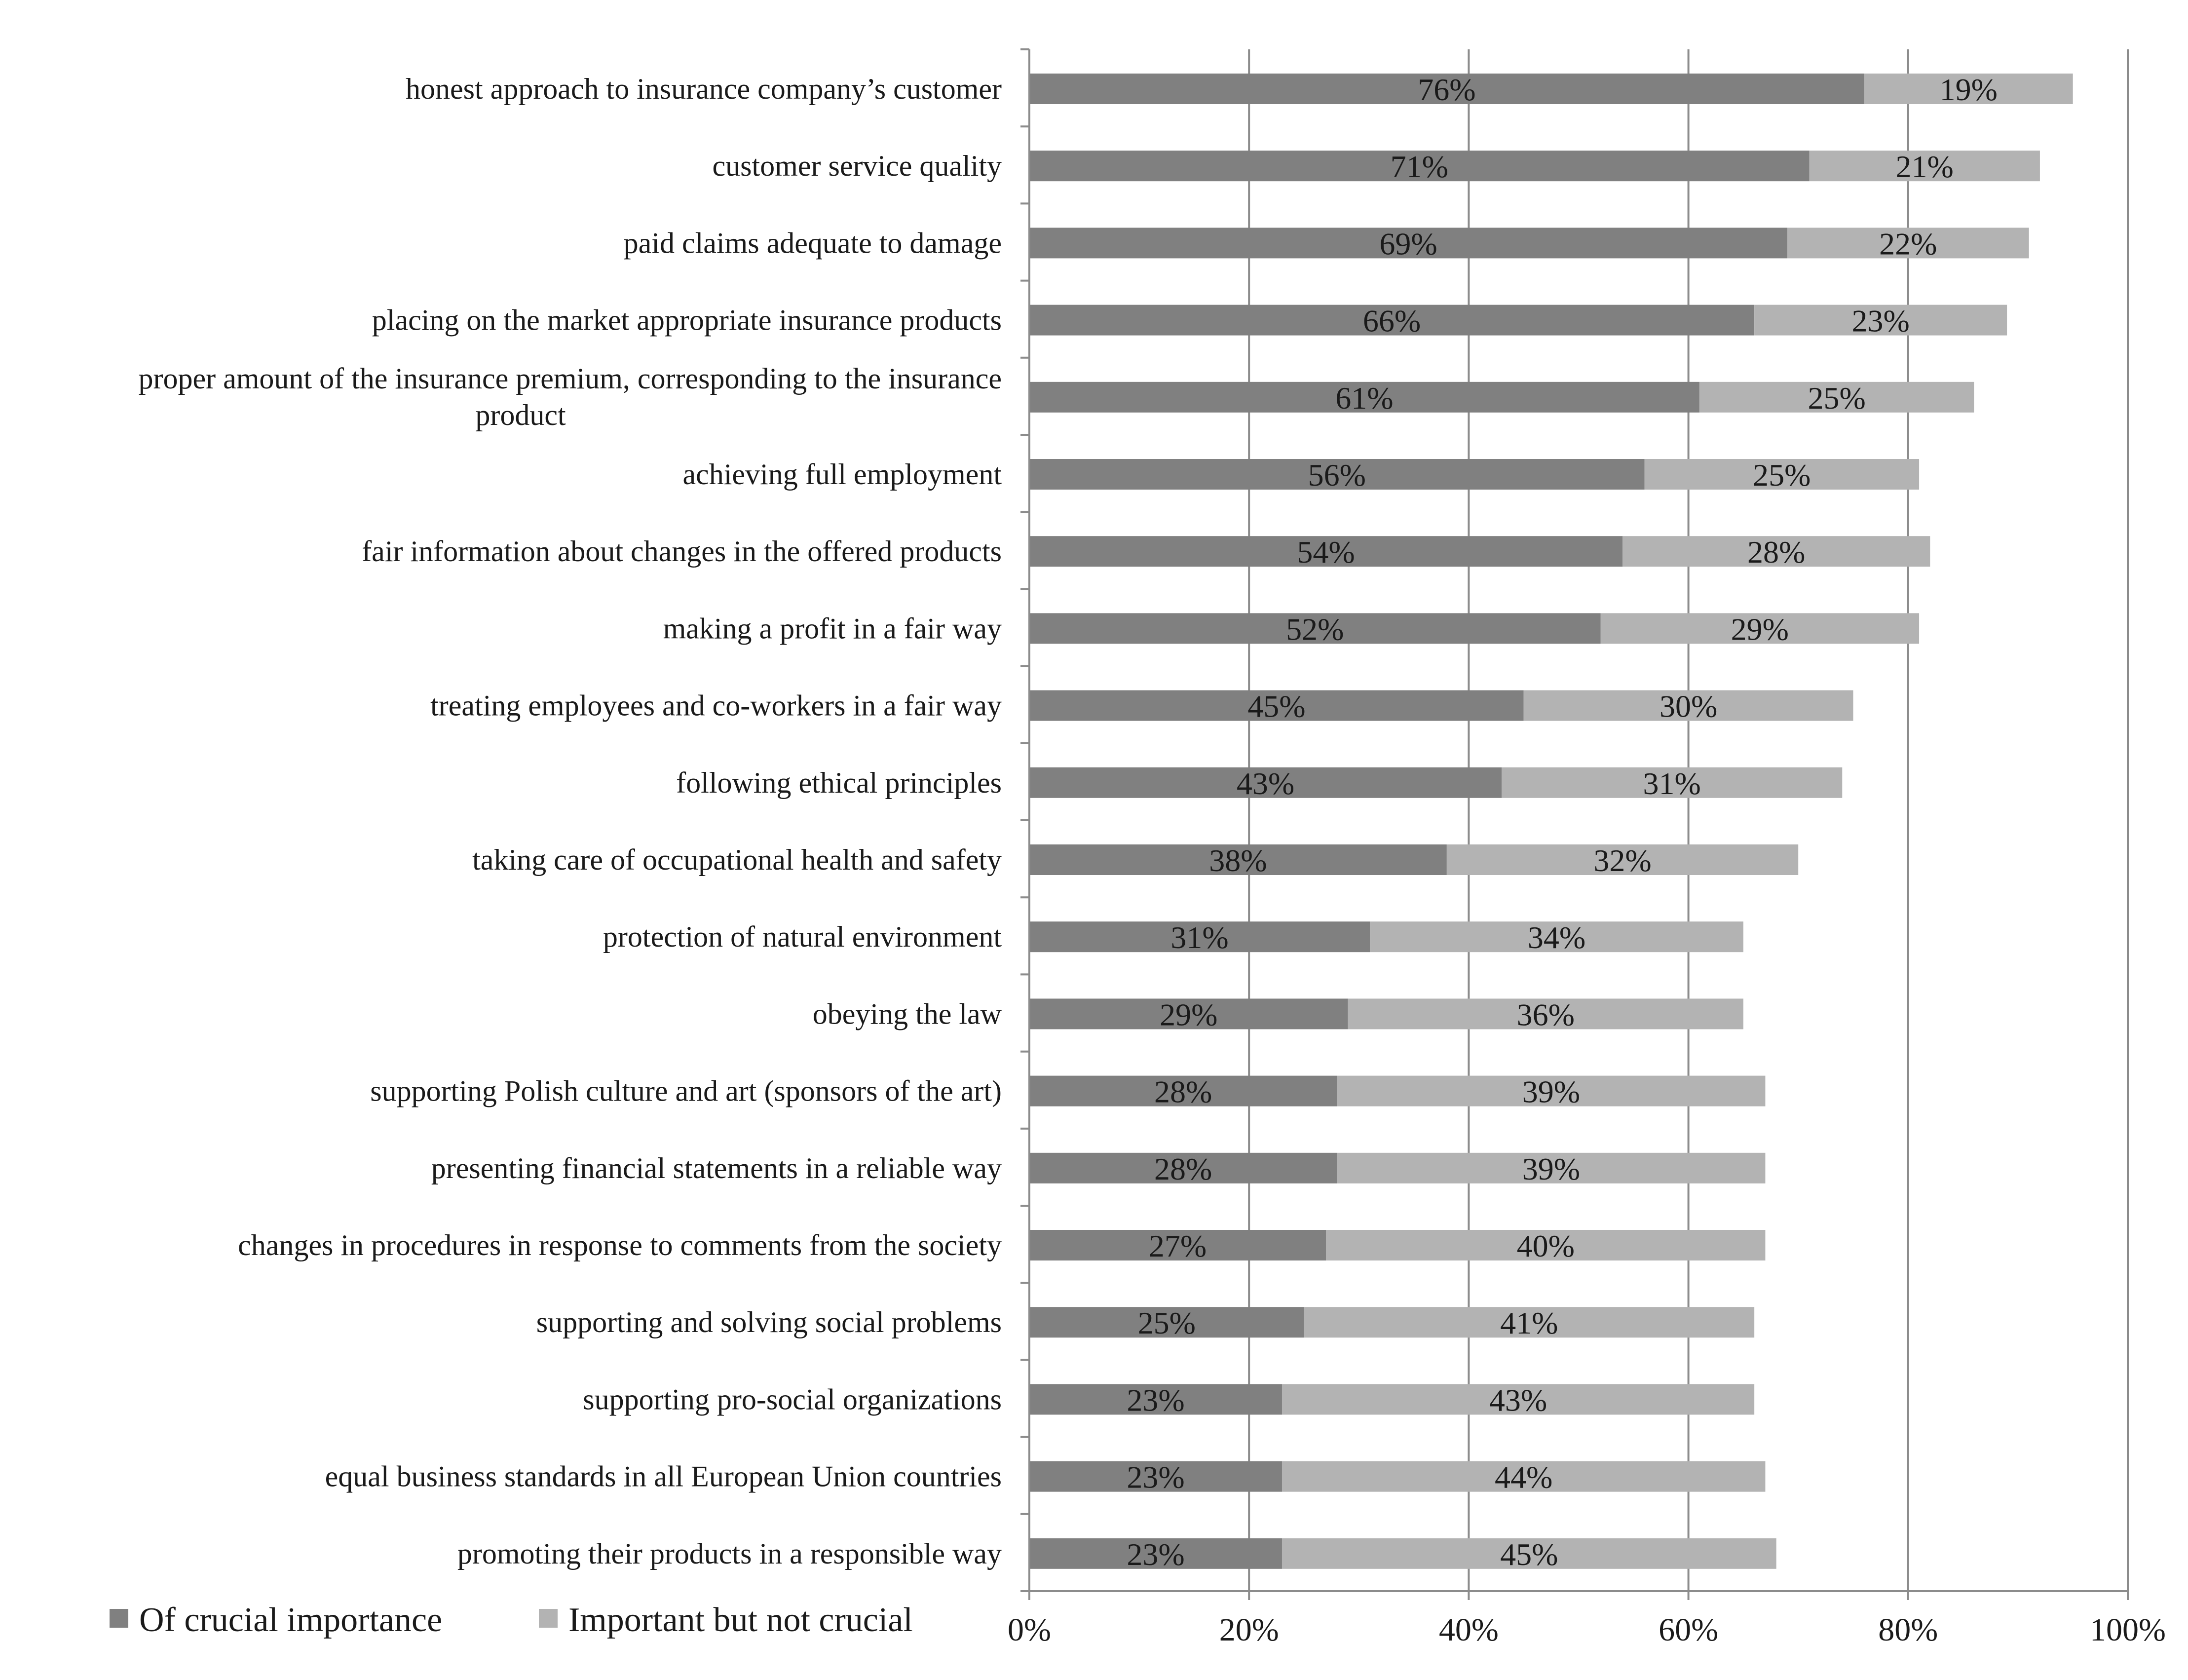 The height and width of the screenshot is (1680, 2188). I want to click on category-label: supporting pro-social organizations, so click(793, 1399).